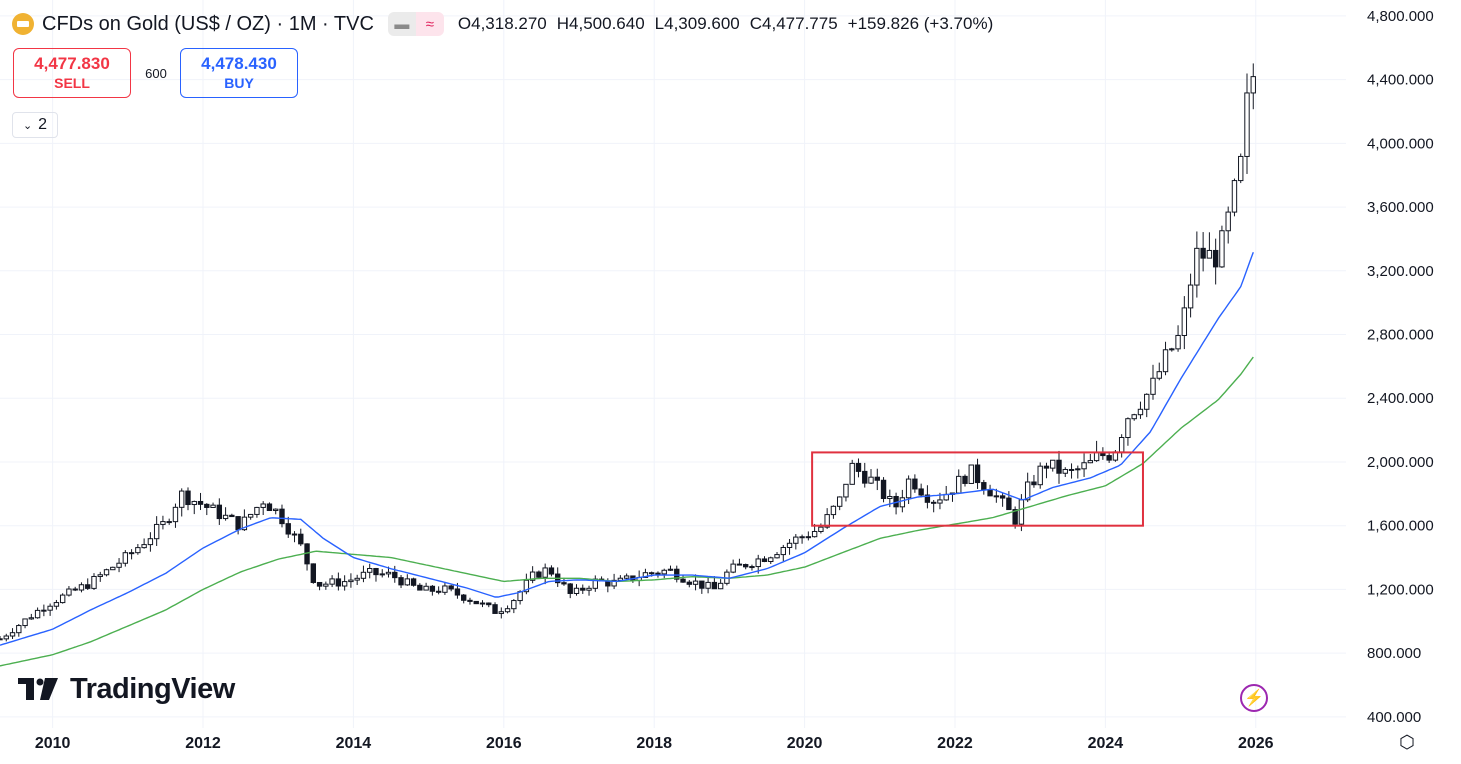 This screenshot has height=764, width=1461. What do you see at coordinates (1407, 741) in the screenshot?
I see `settings-icon: ⬡` at bounding box center [1407, 741].